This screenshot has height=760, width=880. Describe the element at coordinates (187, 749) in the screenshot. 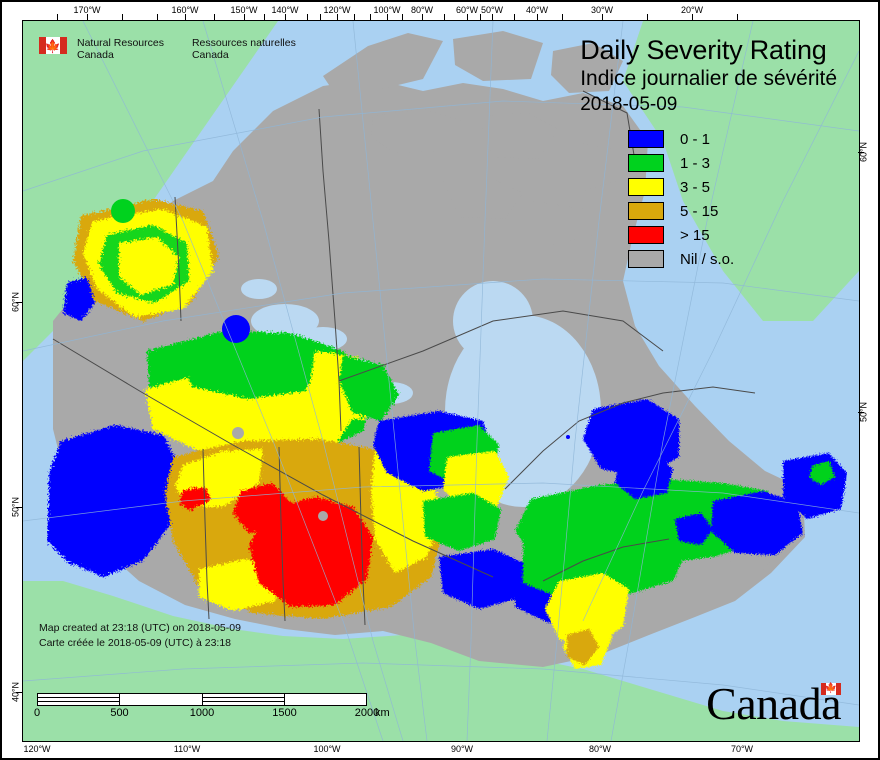

I see `axis-label-lon-bottom: 110°W` at that location.